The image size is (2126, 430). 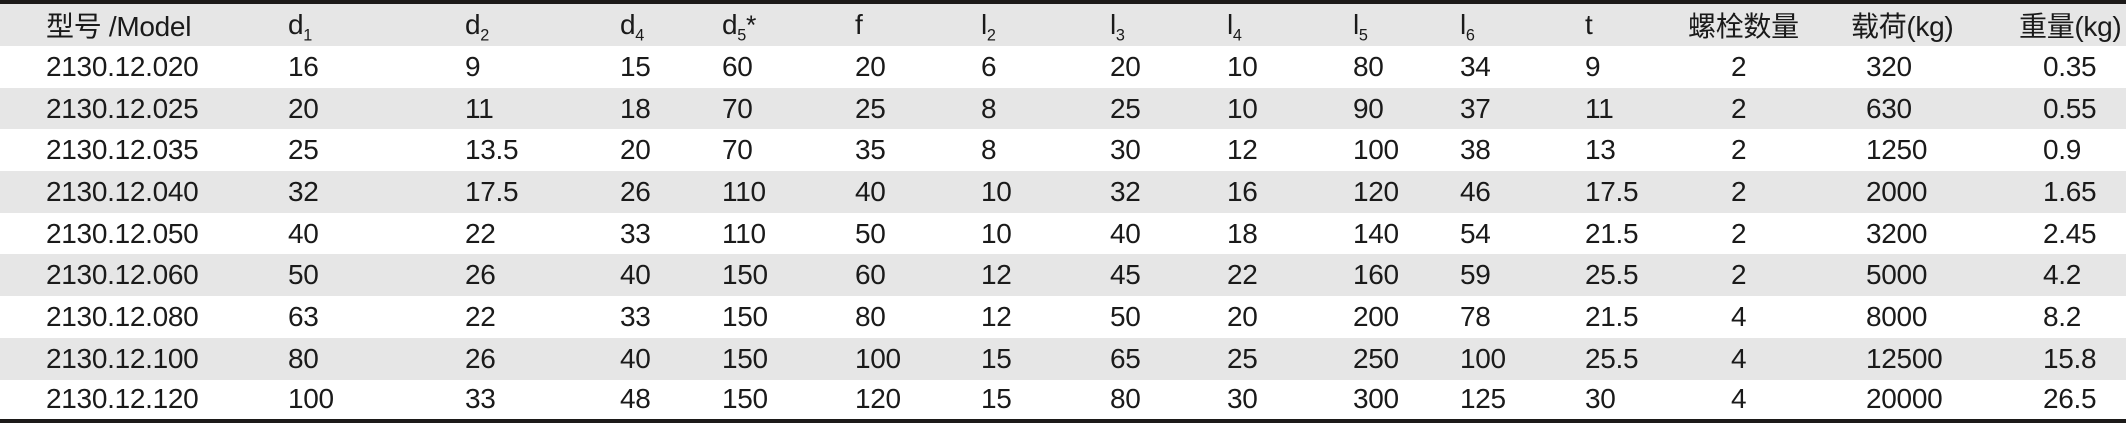 I want to click on cell-d5: 60, so click(x=737, y=66).